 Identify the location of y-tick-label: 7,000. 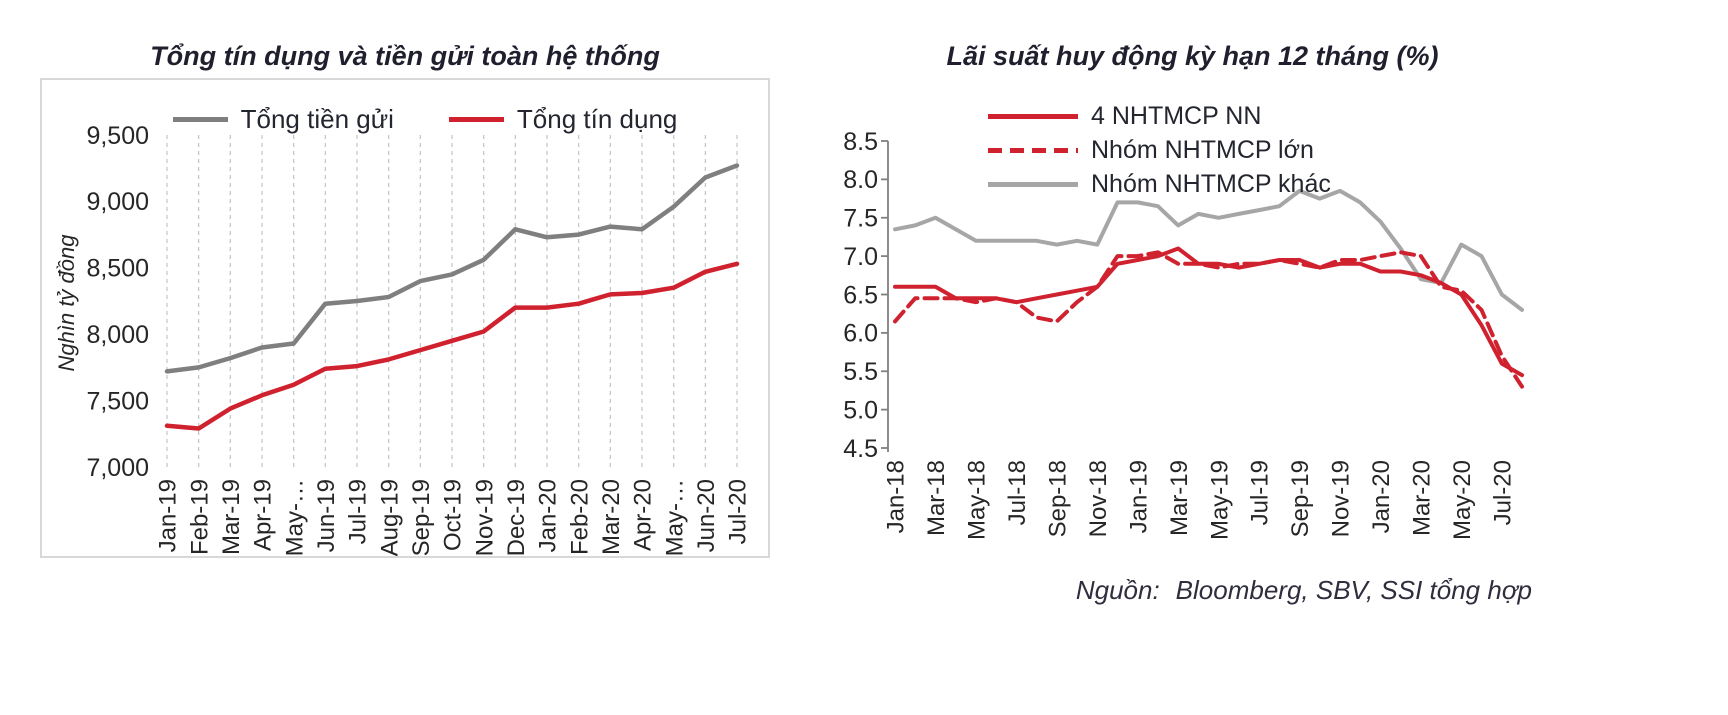
(117, 468).